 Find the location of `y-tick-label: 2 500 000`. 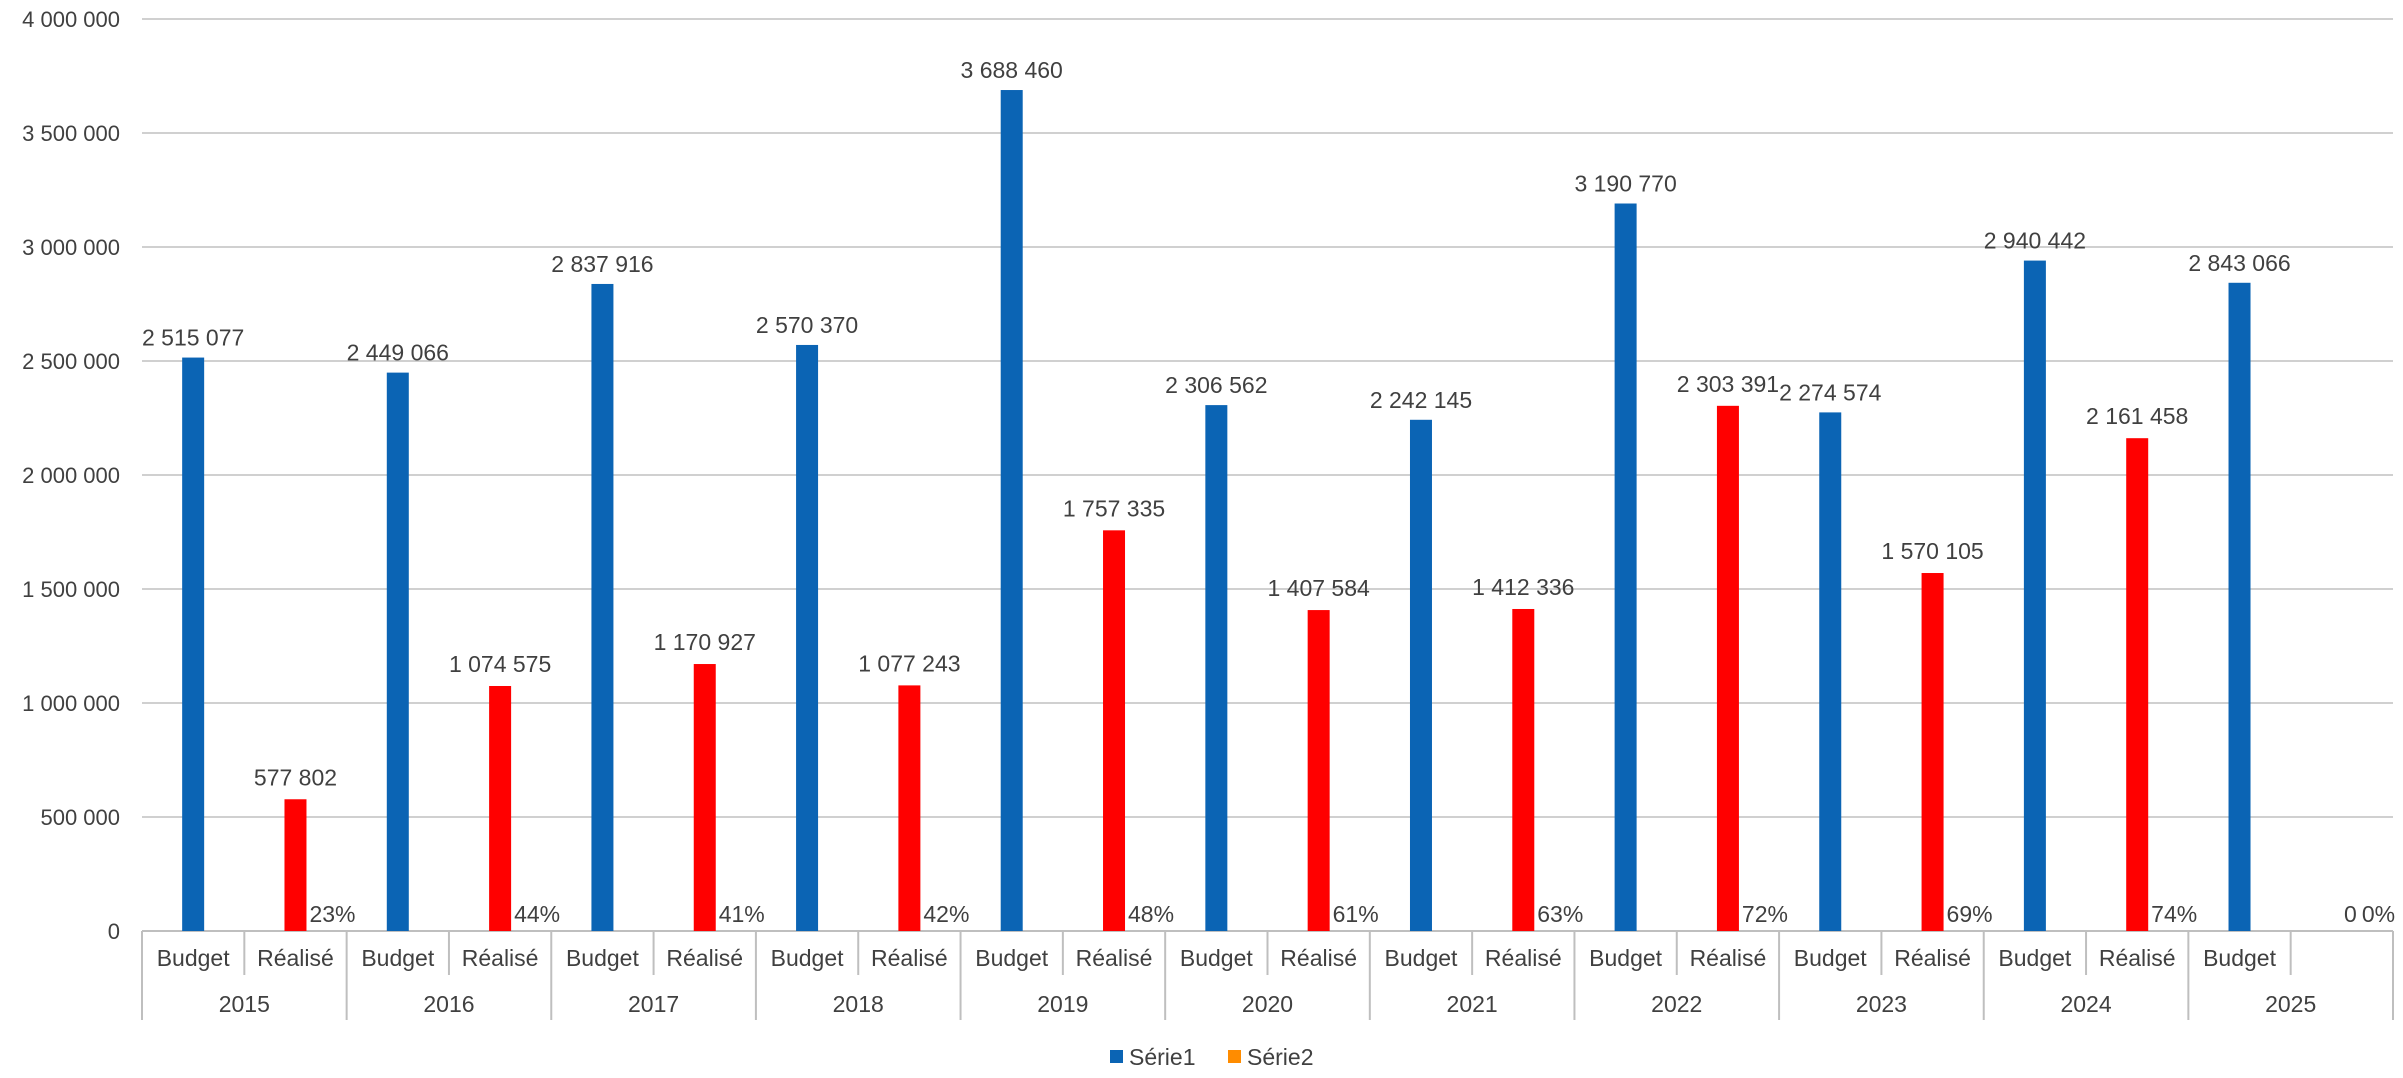

y-tick-label: 2 500 000 is located at coordinates (71, 361).